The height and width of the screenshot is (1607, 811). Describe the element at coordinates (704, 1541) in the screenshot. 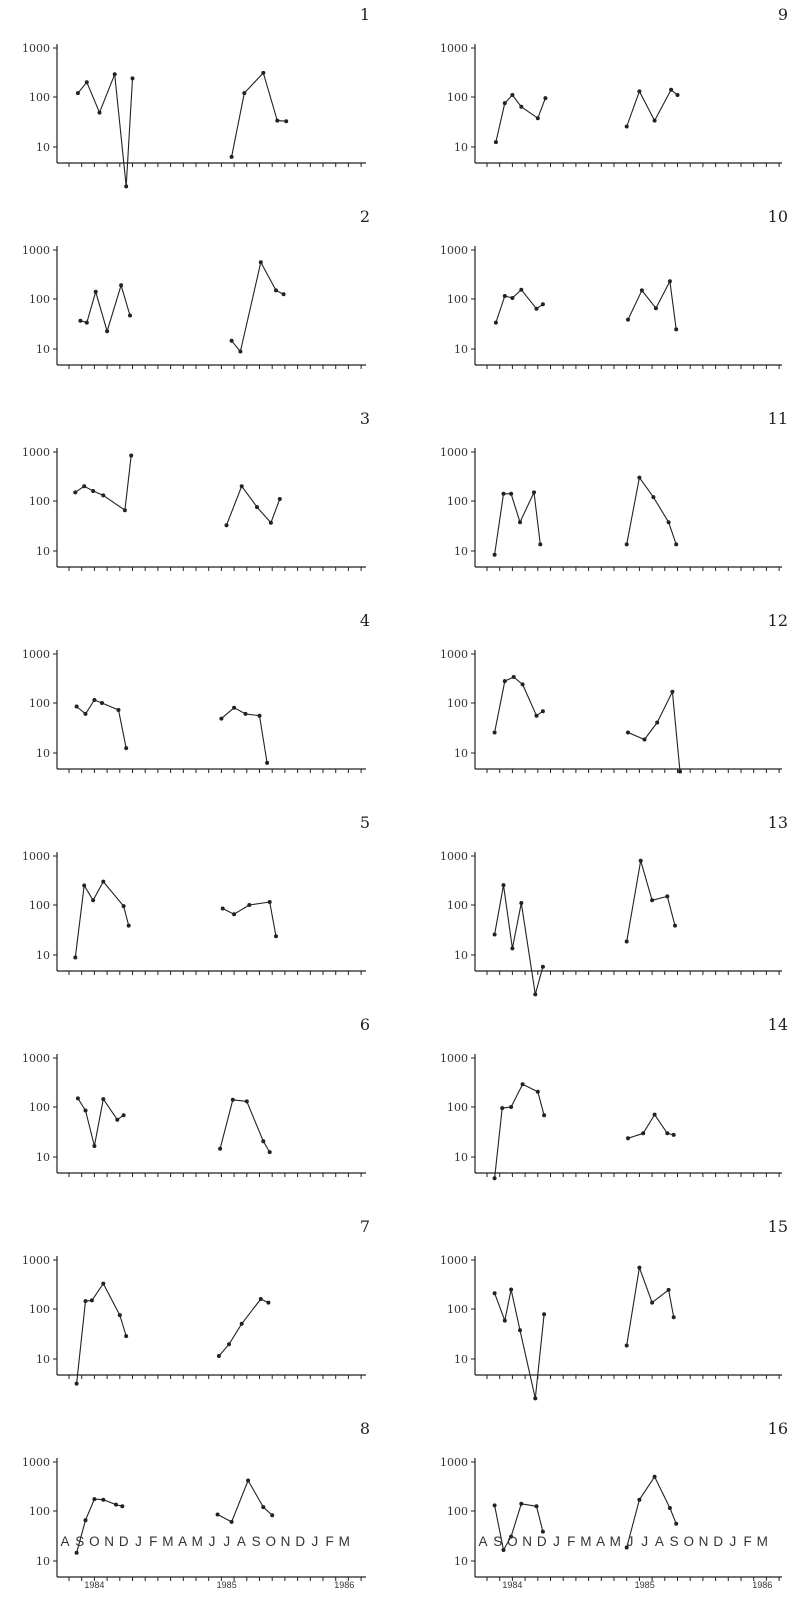

I see `month-label: N` at that location.